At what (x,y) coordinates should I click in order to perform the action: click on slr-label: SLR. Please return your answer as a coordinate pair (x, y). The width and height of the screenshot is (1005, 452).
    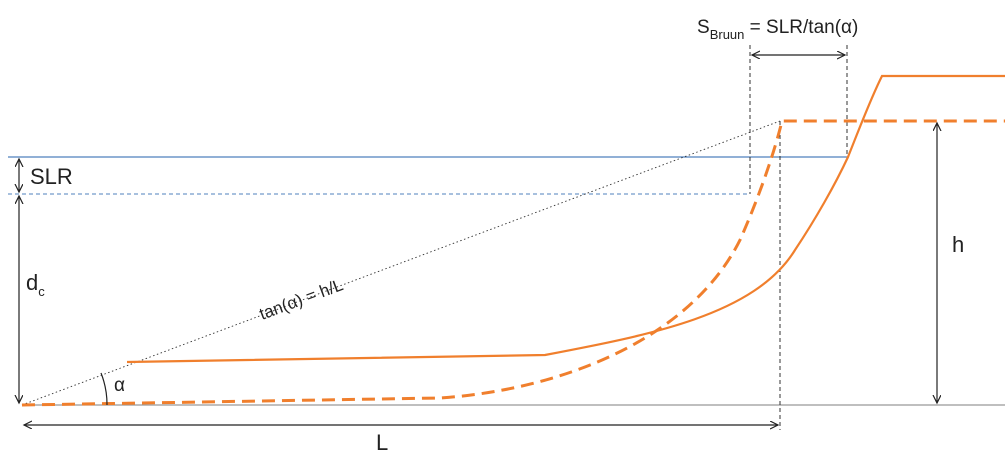
    Looking at the image, I should click on (51, 176).